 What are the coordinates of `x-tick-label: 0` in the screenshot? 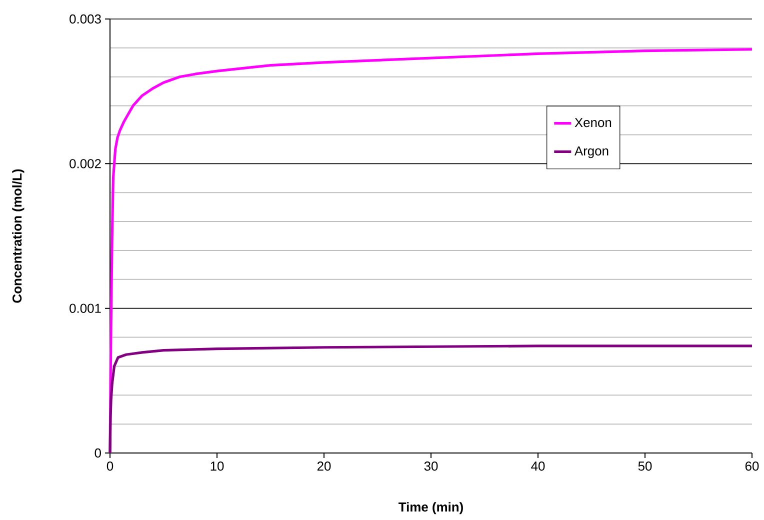 It's located at (110, 466).